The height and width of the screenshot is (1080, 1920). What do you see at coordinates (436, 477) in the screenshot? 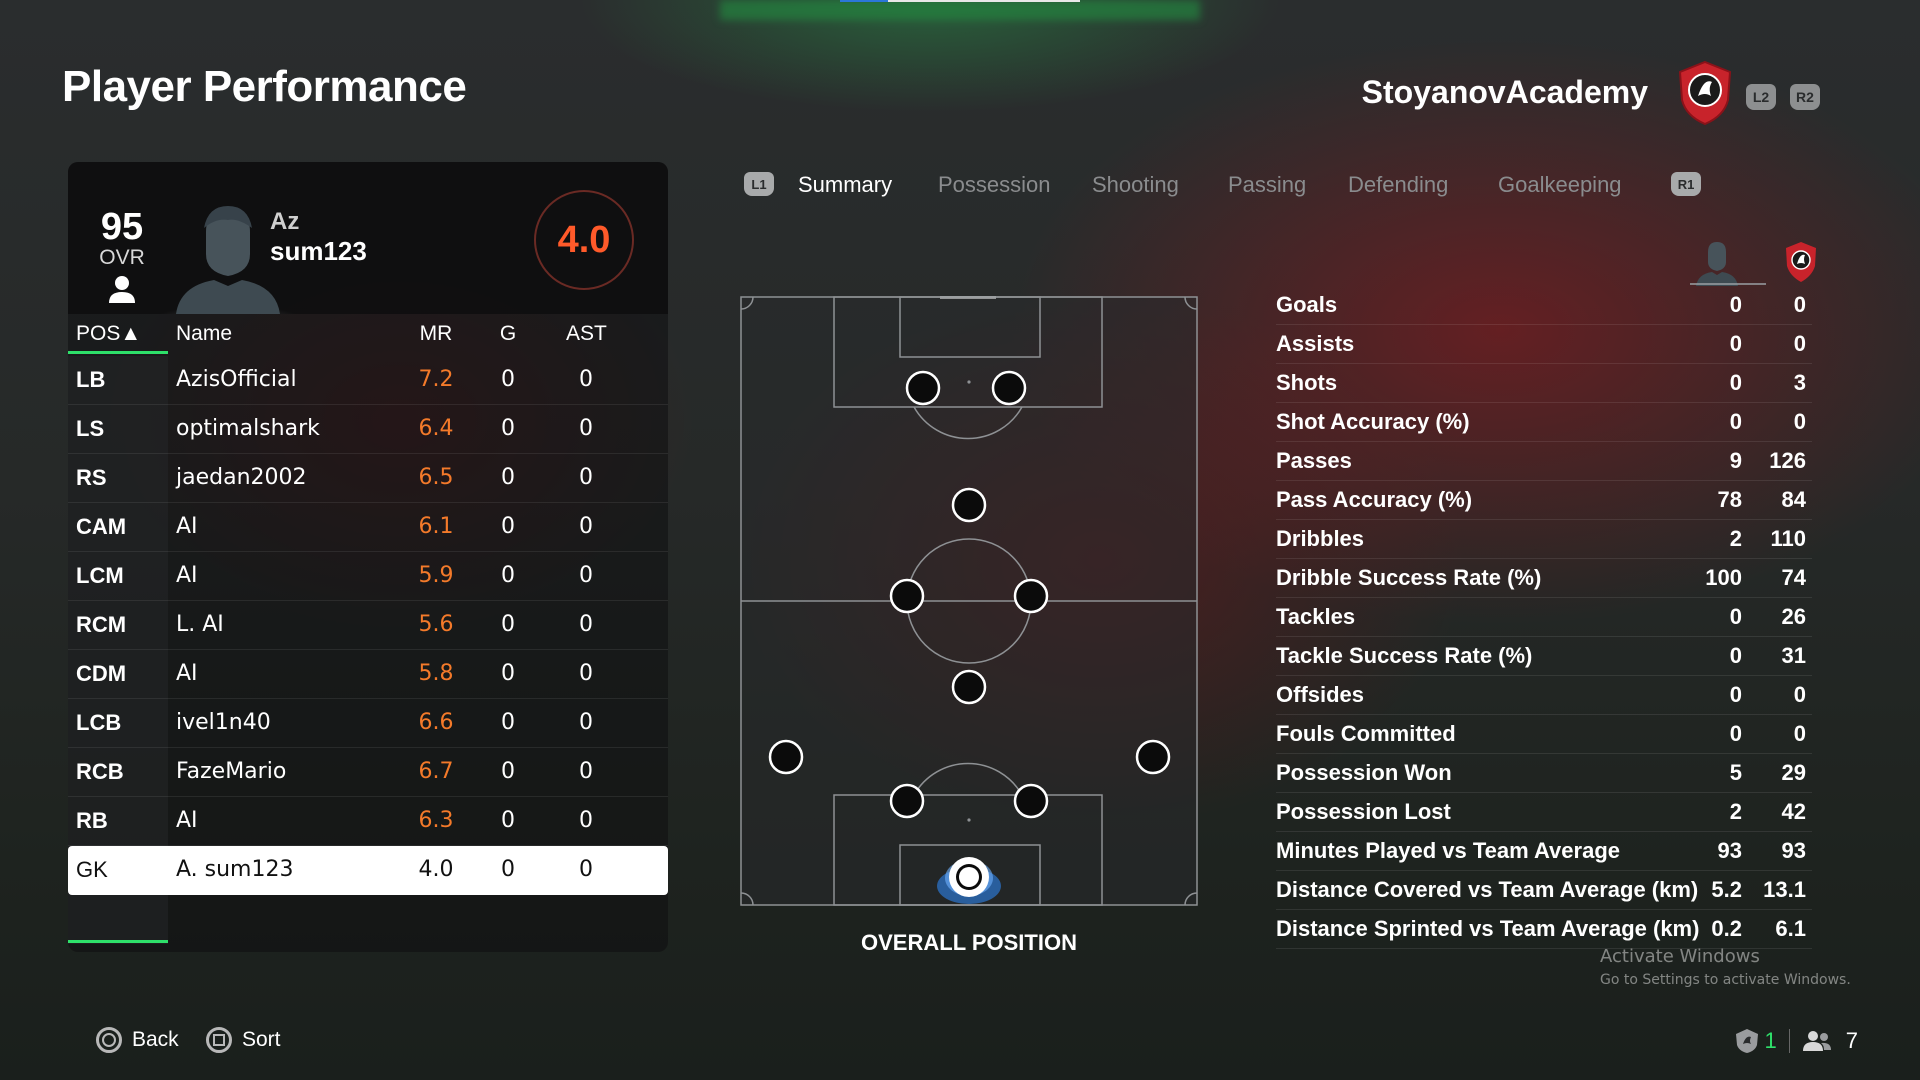
I see `row-mr: 6.5` at bounding box center [436, 477].